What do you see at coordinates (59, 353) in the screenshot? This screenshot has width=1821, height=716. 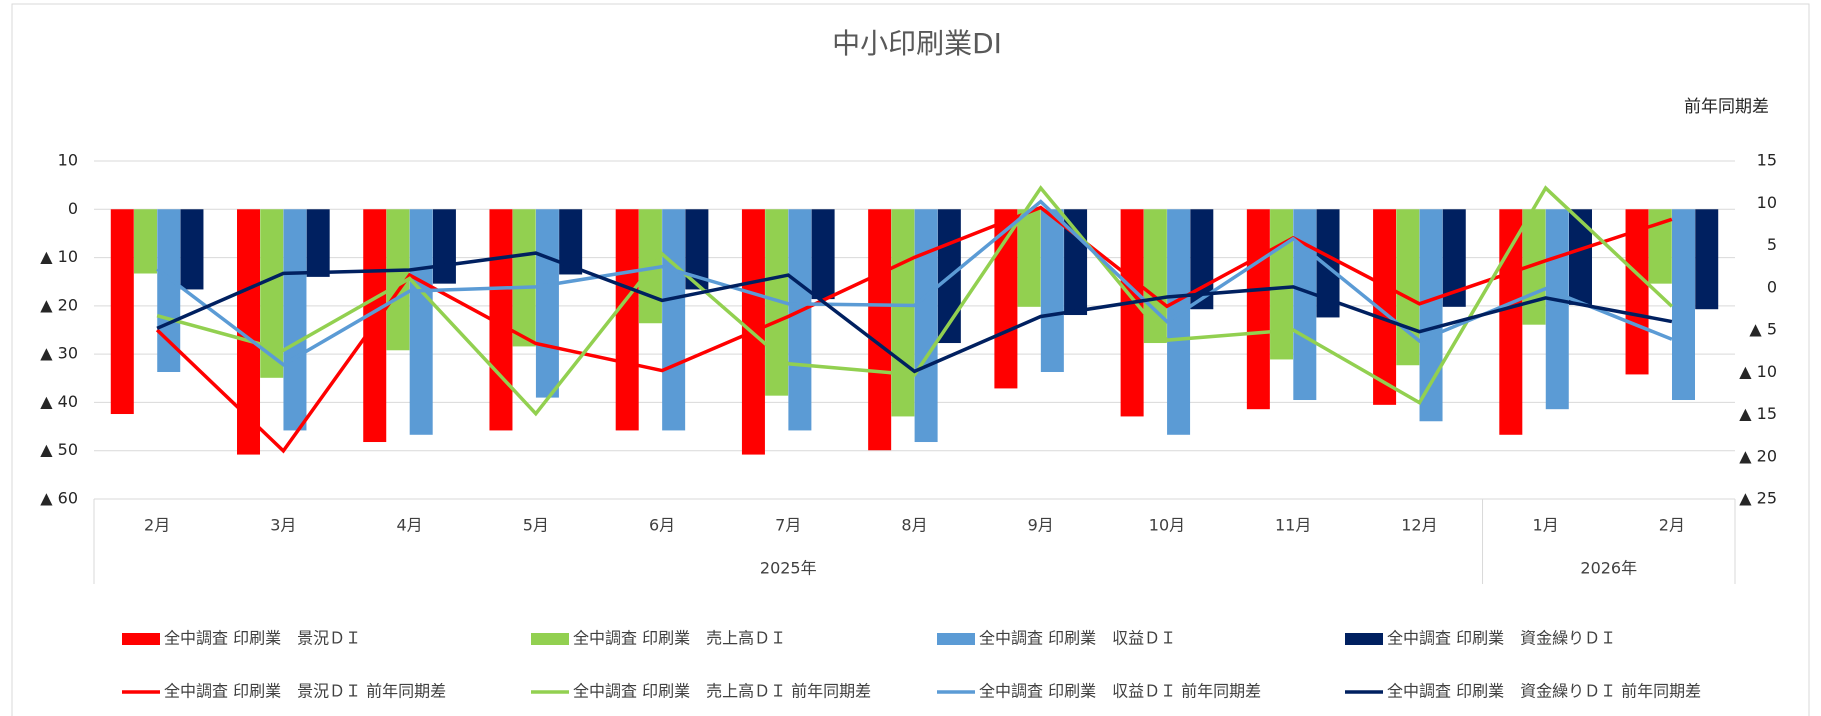 I see `y-tick-label: ▲ 30` at bounding box center [59, 353].